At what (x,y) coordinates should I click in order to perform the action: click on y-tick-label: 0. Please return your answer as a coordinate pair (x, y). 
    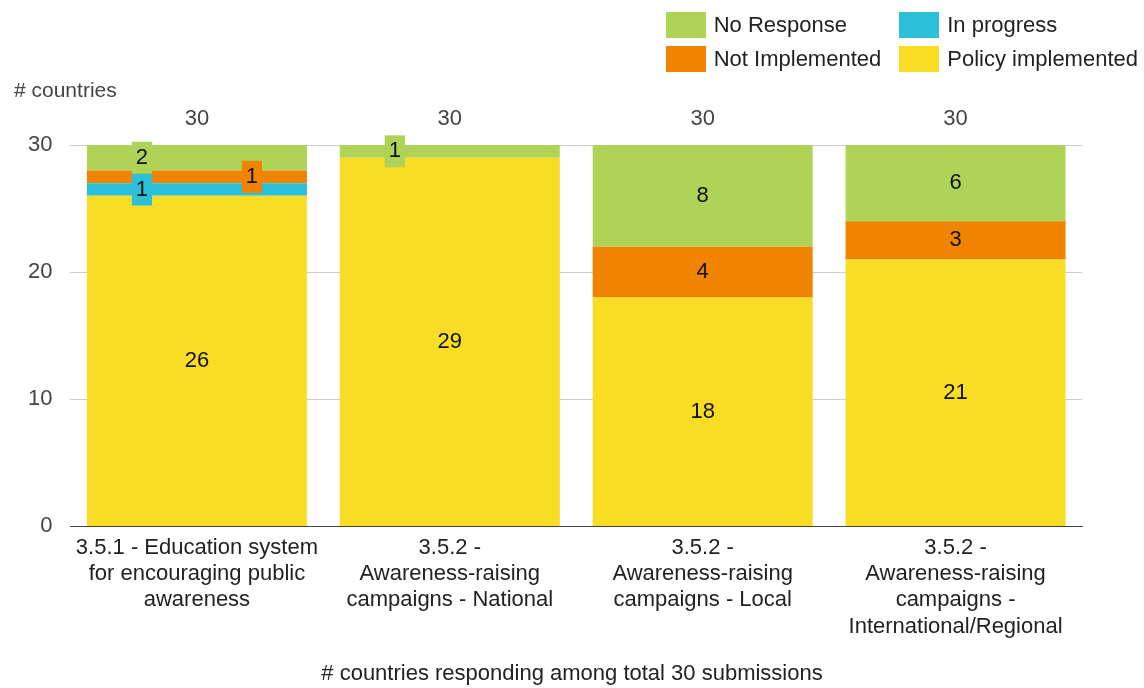
    Looking at the image, I should click on (46, 525).